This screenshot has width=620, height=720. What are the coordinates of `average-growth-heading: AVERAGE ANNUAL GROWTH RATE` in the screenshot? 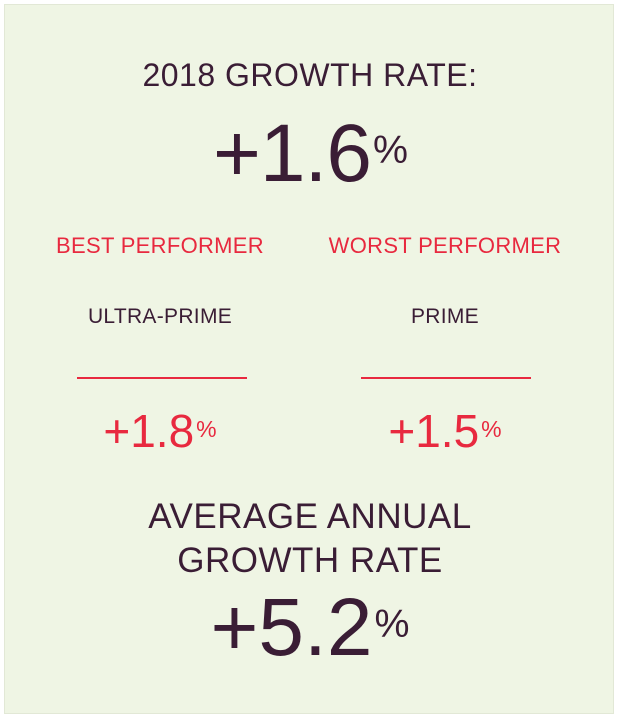 It's located at (310, 539).